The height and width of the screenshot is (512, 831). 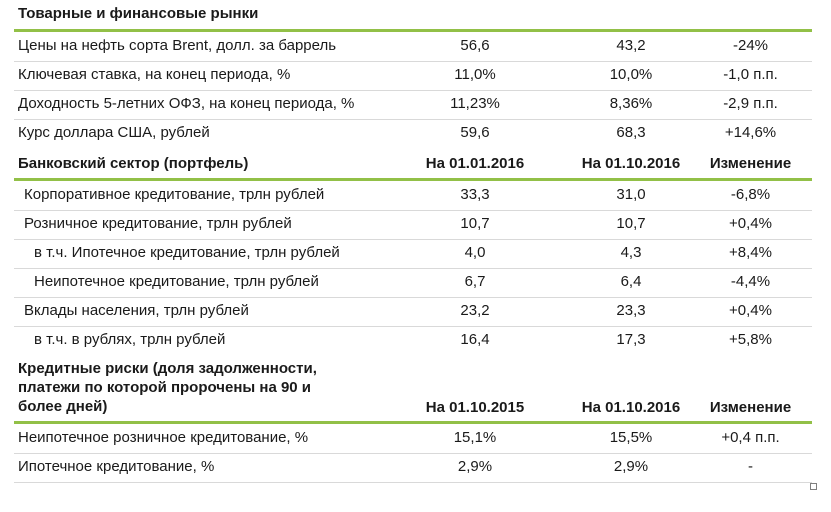 I want to click on value-period2: 15,5%, so click(x=631, y=437).